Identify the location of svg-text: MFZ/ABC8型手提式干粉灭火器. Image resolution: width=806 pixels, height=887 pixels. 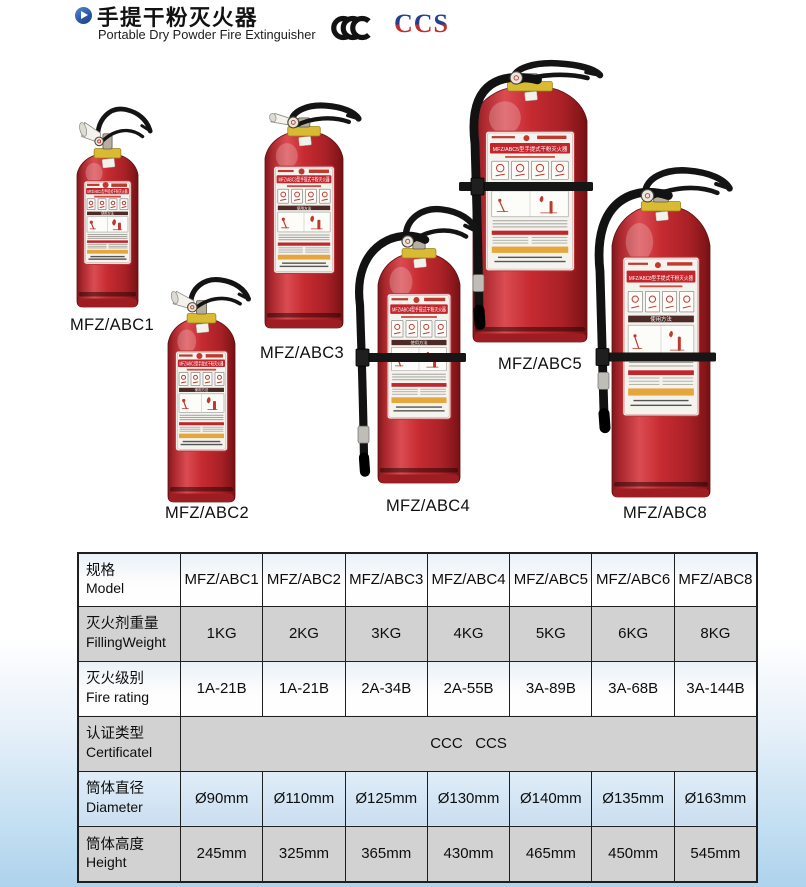
(661, 278).